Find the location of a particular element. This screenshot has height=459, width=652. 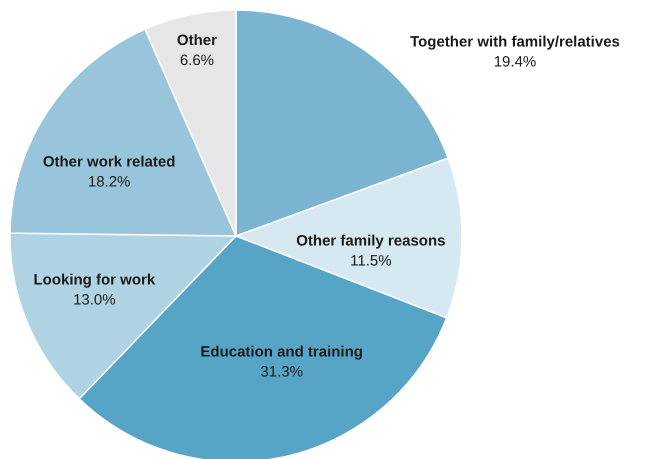

data-label: 11.5% is located at coordinates (371, 261).